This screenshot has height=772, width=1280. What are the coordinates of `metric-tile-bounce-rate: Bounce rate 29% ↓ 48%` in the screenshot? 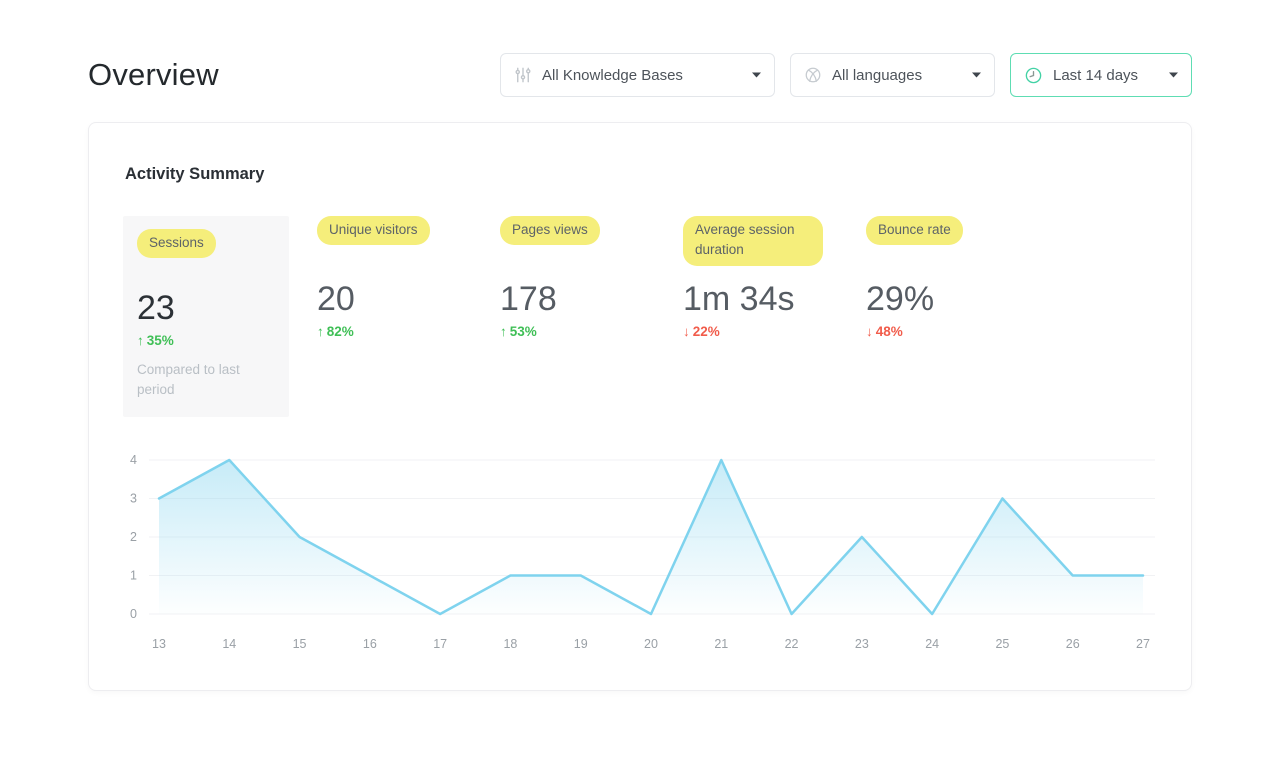 It's located at (957, 277).